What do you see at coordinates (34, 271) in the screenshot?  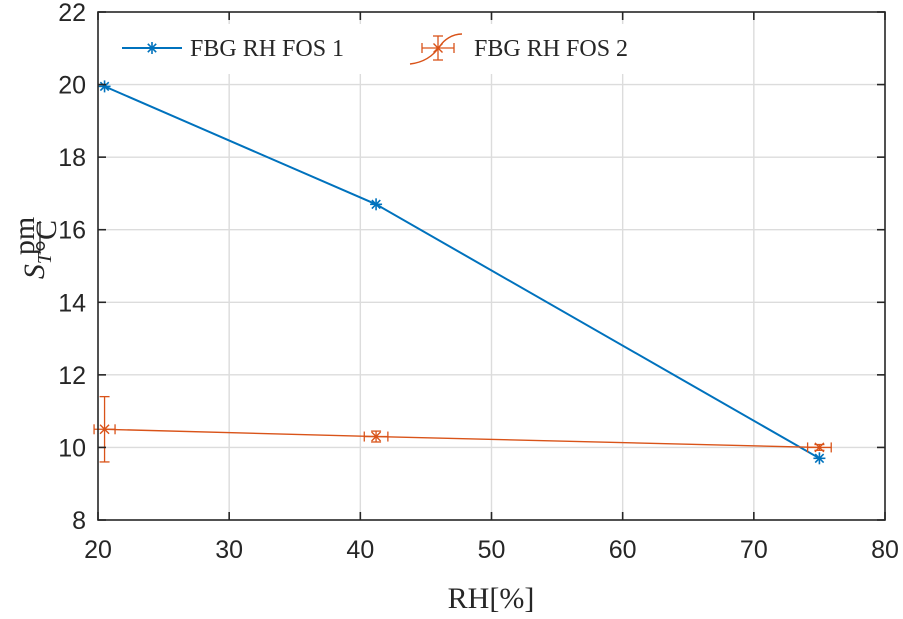 I see `y-axis-label-main: S` at bounding box center [34, 271].